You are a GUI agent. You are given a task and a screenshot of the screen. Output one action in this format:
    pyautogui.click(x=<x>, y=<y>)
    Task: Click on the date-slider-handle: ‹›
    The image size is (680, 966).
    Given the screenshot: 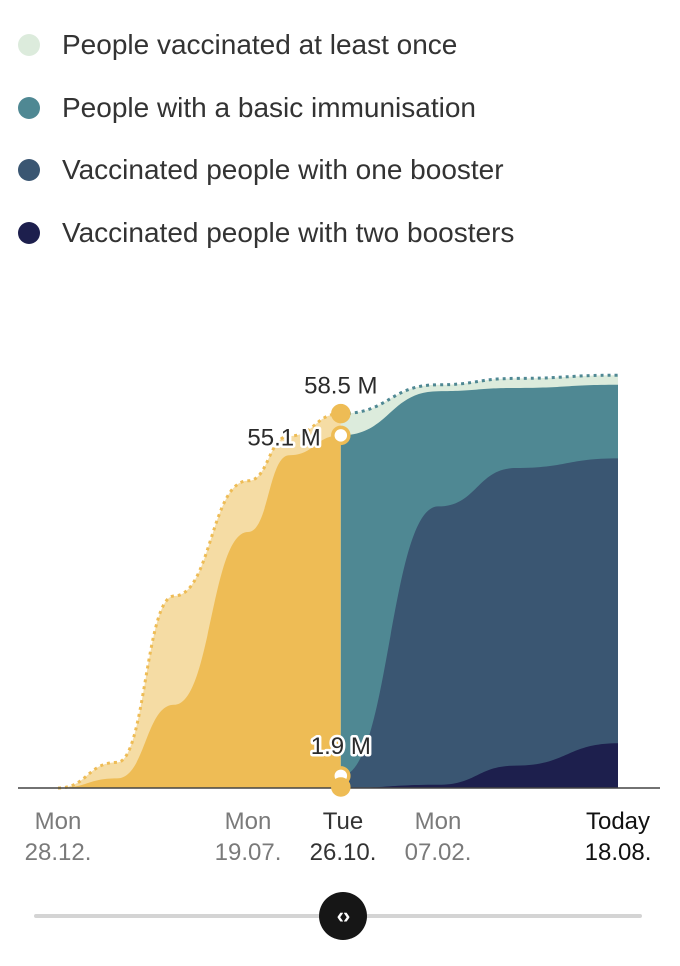 What is the action you would take?
    pyautogui.click(x=343, y=916)
    